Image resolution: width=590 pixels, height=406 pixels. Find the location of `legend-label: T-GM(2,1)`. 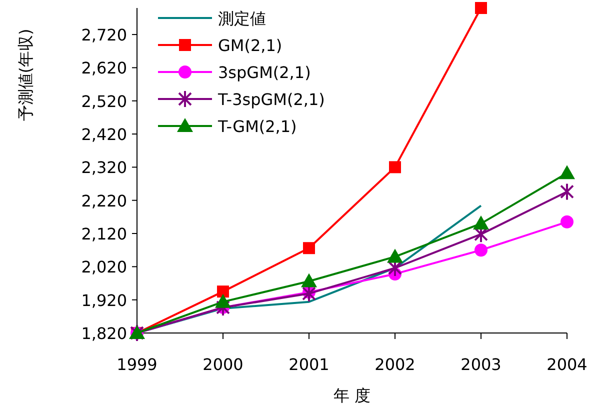

legend-label: T-GM(2,1) is located at coordinates (257, 126).